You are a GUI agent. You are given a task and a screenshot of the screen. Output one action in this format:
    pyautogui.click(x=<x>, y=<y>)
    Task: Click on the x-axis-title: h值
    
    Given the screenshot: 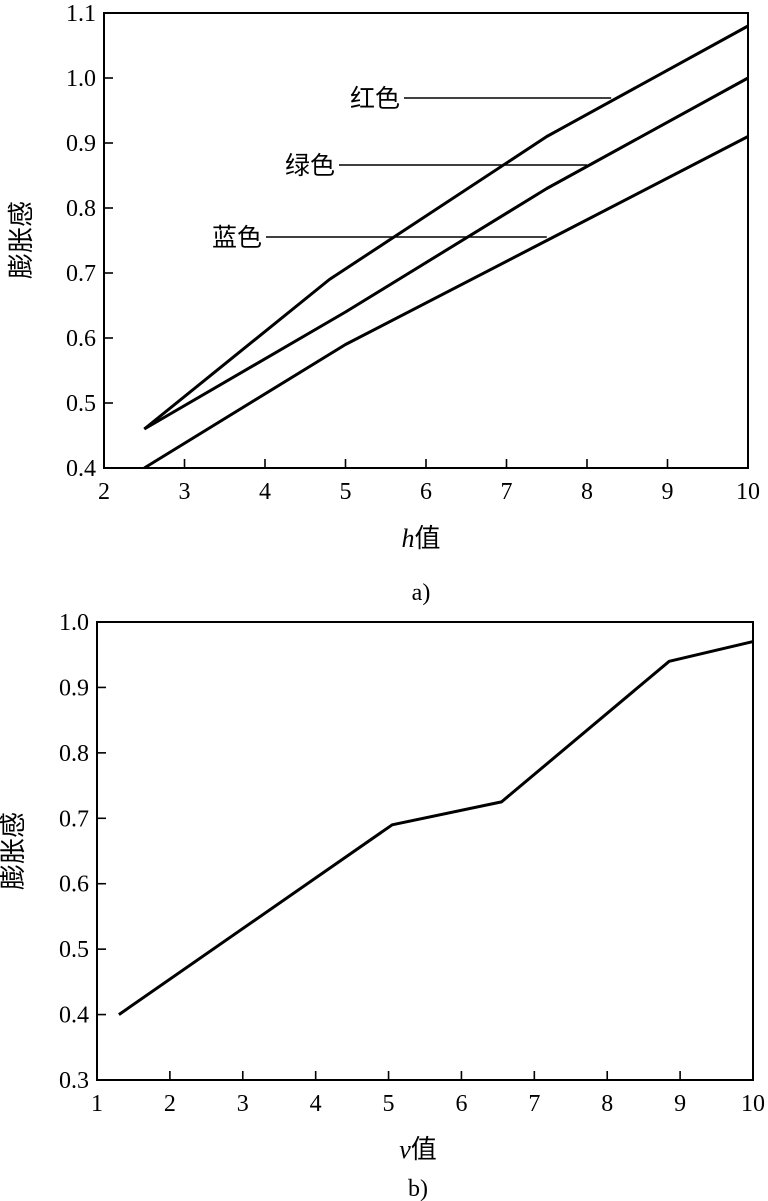 What is the action you would take?
    pyautogui.click(x=420, y=539)
    